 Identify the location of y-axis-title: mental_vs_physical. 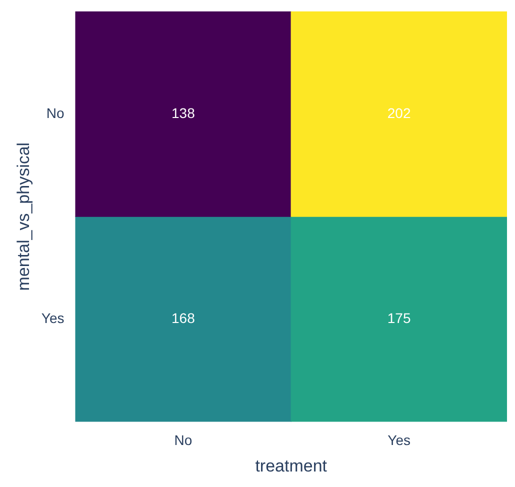
(23, 216).